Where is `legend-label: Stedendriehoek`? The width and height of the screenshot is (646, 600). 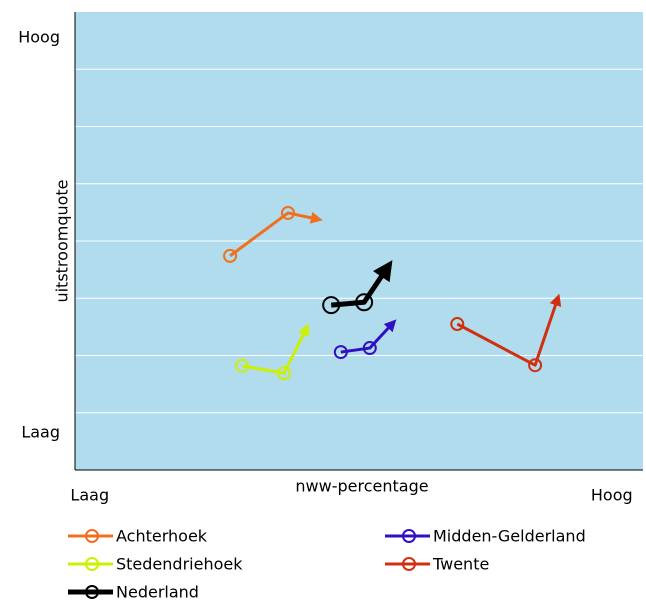
legend-label: Stedendriehoek is located at coordinates (179, 564).